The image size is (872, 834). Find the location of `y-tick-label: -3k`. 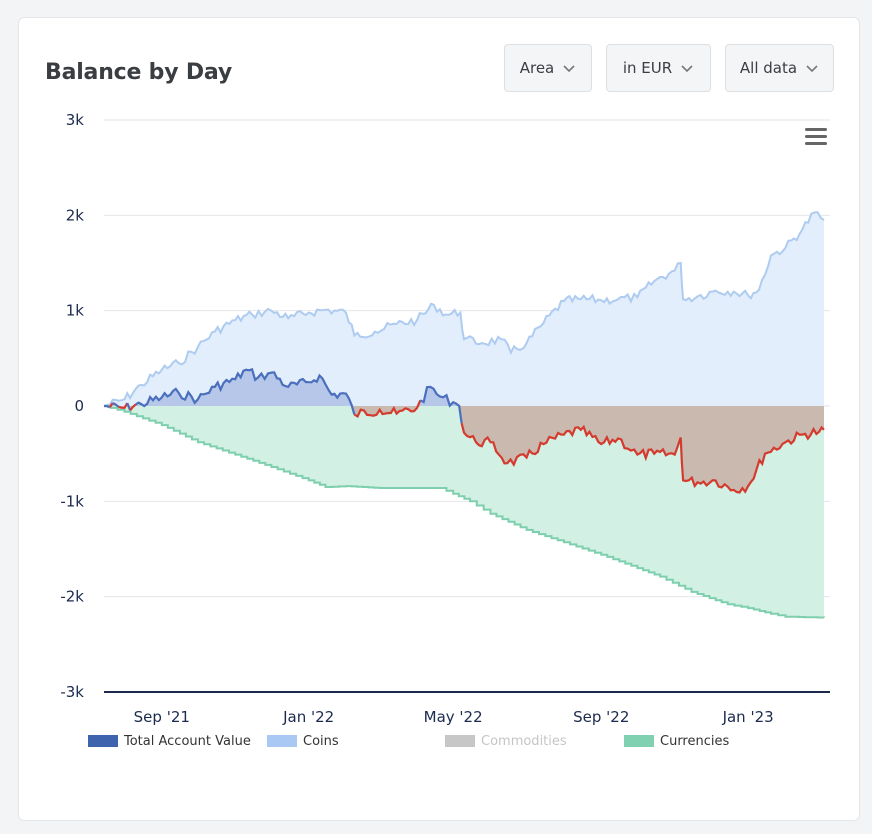

y-tick-label: -3k is located at coordinates (72, 692).